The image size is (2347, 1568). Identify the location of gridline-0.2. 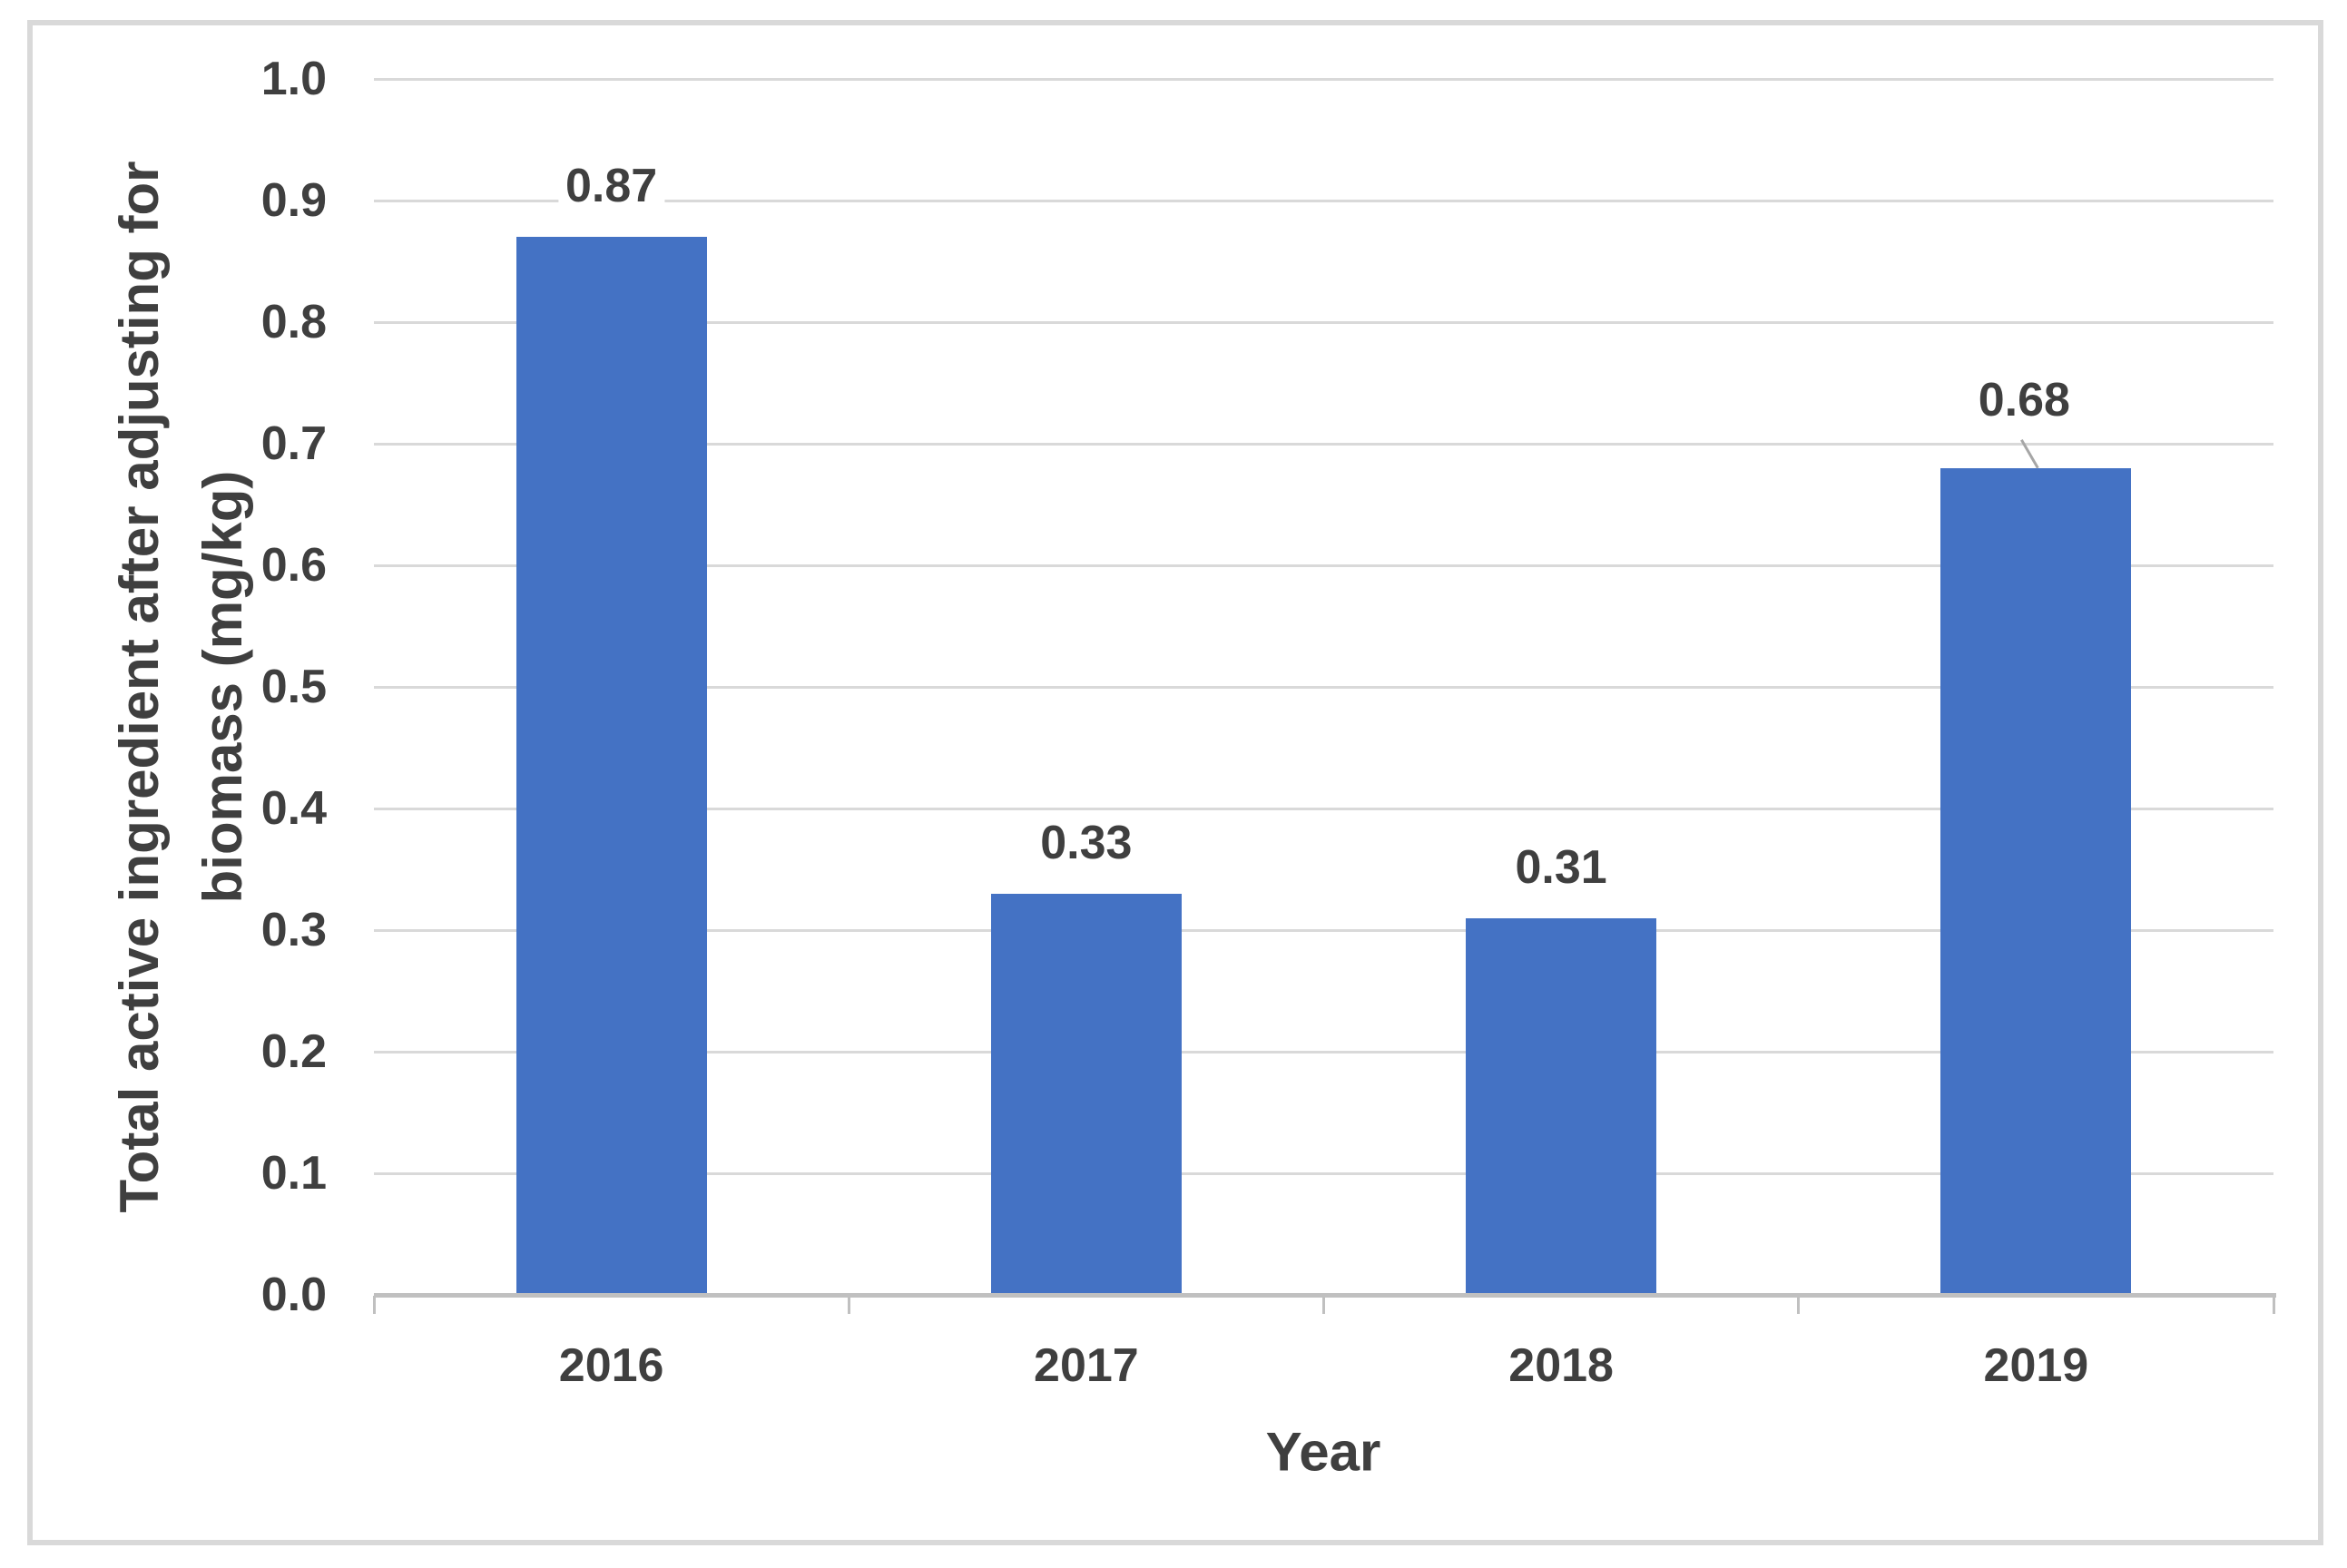
(1324, 1052).